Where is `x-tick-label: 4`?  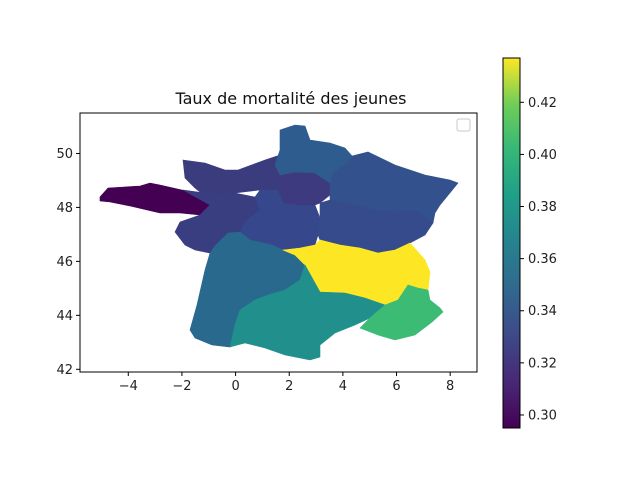
x-tick-label: 4 is located at coordinates (343, 386).